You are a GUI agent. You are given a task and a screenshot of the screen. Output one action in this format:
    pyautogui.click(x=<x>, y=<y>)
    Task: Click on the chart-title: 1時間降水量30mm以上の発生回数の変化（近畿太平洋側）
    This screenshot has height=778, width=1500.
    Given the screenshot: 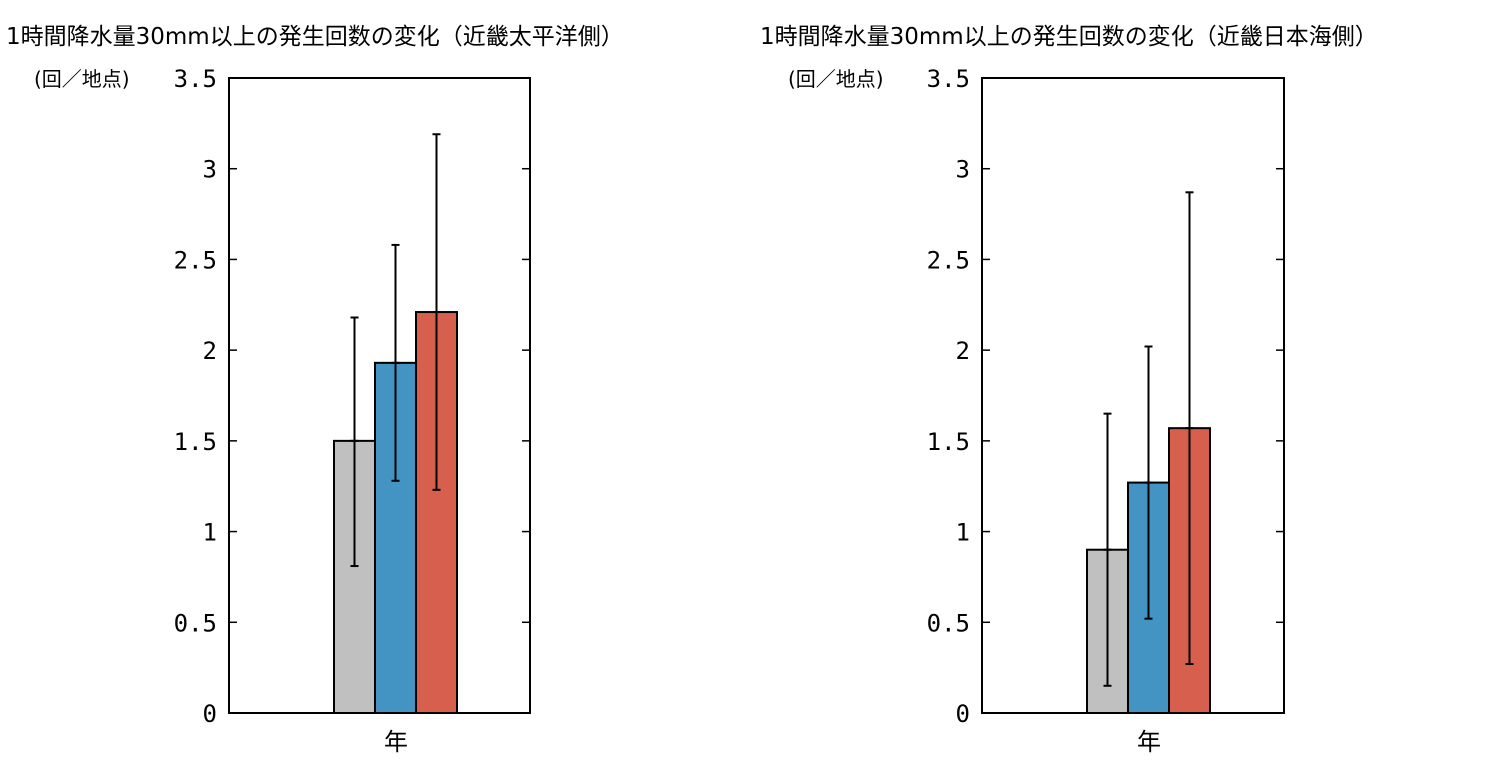 What is the action you would take?
    pyautogui.click(x=315, y=37)
    